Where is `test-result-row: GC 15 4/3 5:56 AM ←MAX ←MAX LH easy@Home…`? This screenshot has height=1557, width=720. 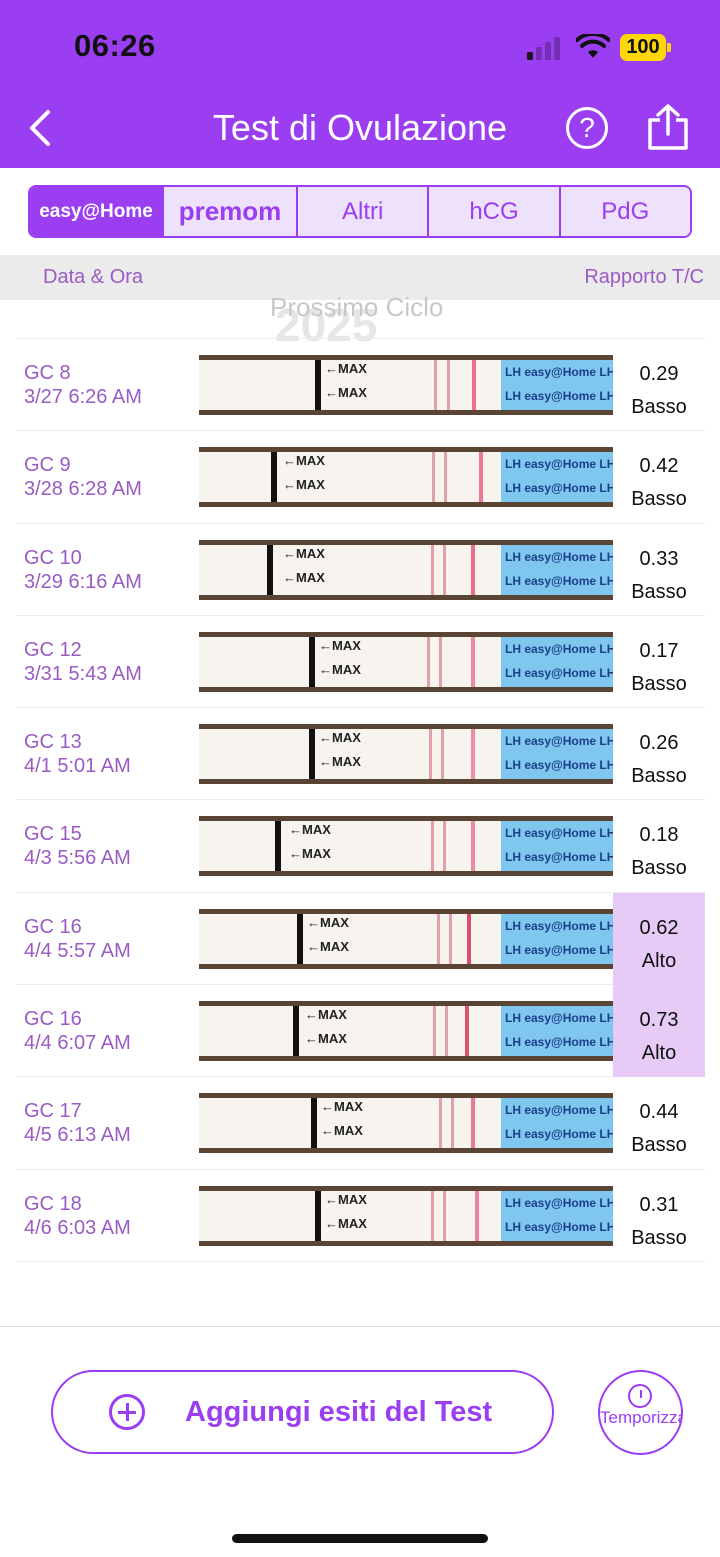 test-result-row: GC 15 4/3 5:56 AM ←MAX ←MAX LH easy@Home… is located at coordinates (360, 846).